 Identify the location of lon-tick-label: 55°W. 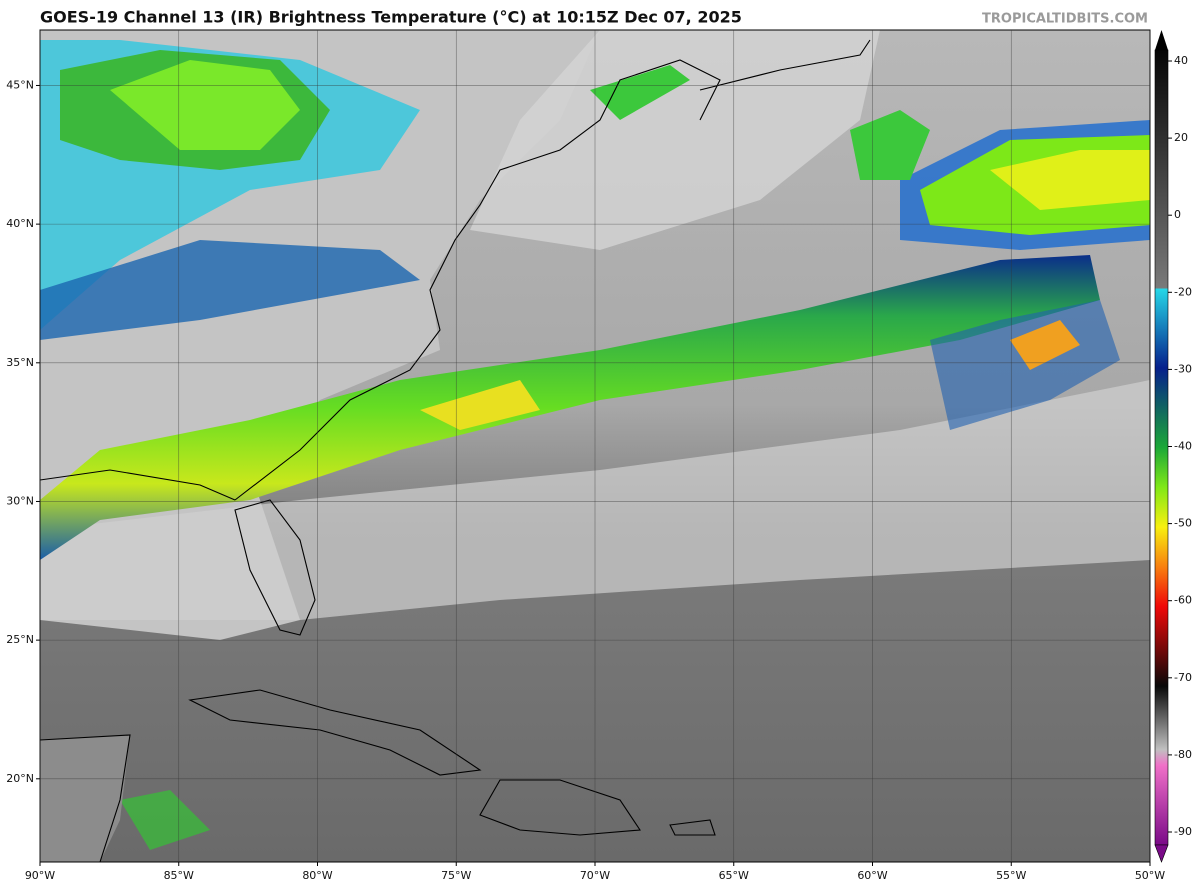
(1011, 875).